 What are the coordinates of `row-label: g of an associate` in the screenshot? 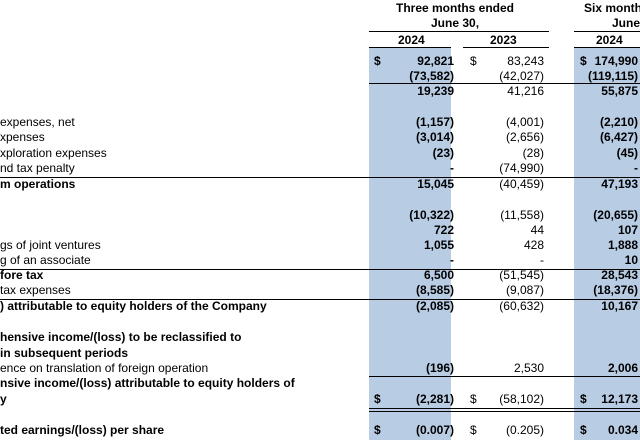 It's located at (45, 260).